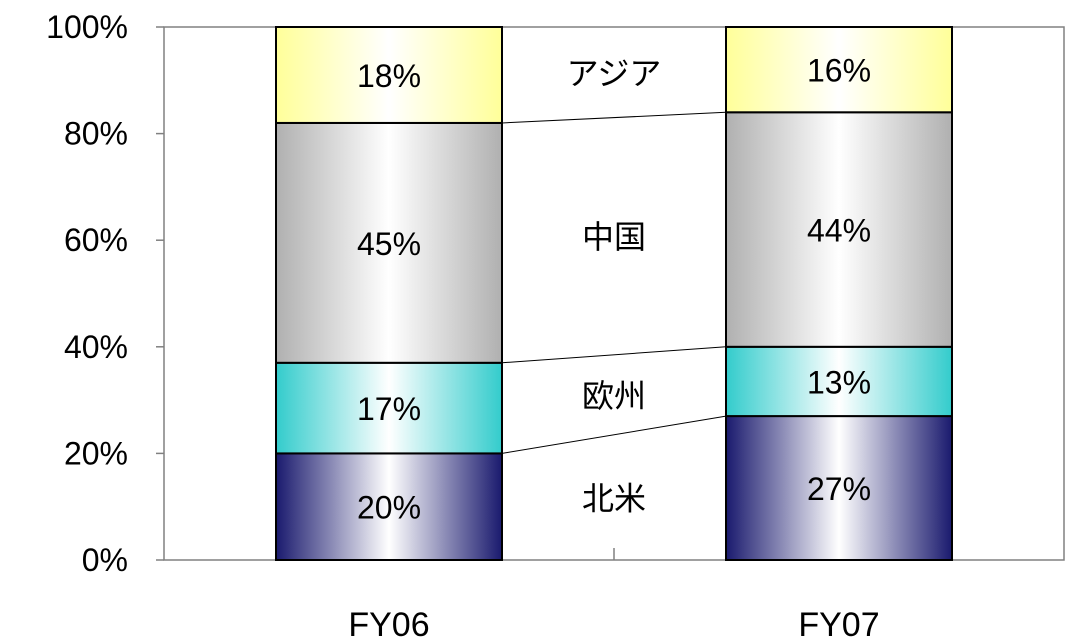 Image resolution: width=1080 pixels, height=644 pixels. I want to click on data-label: 17%, so click(389, 409).